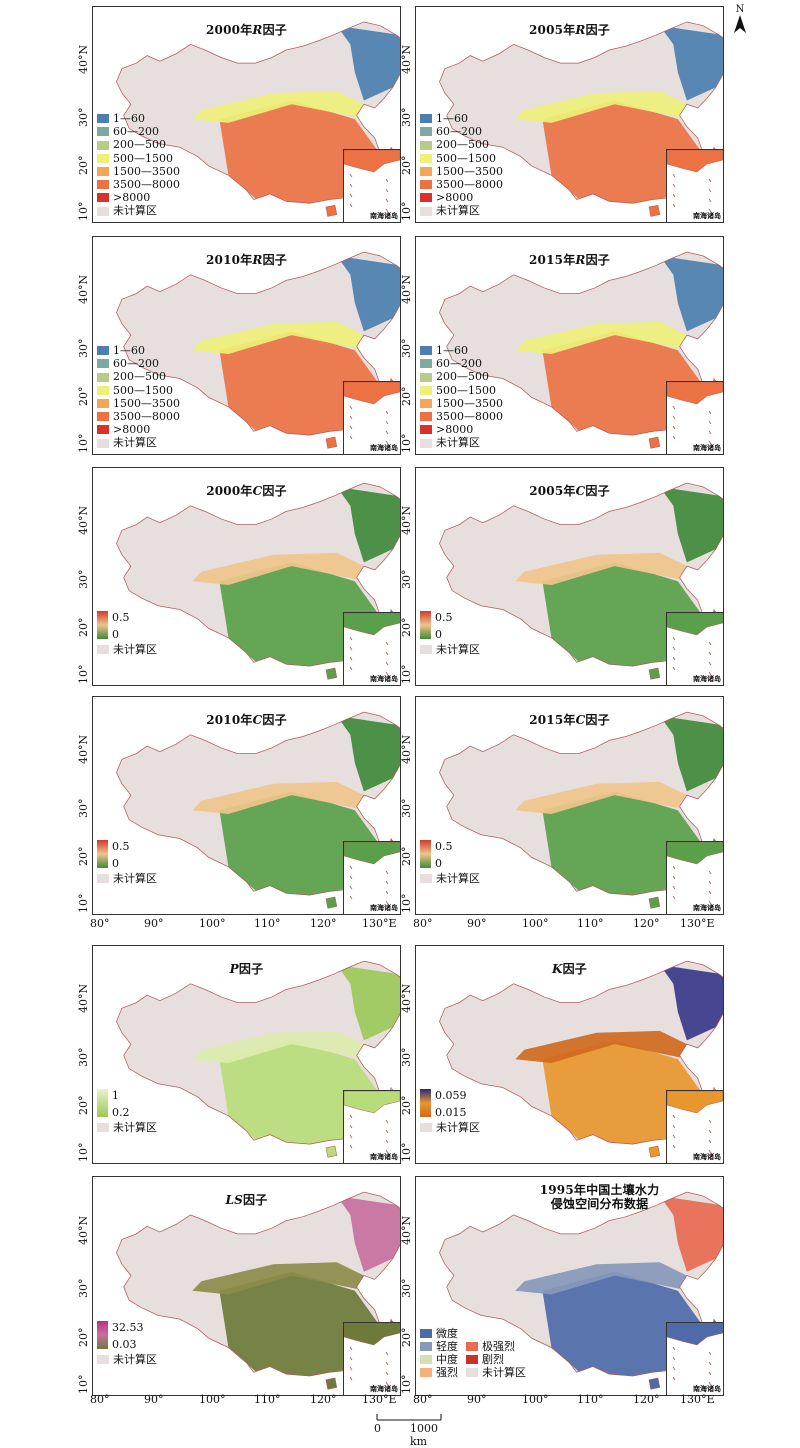  I want to click on panel-title-factor: P, so click(234, 969).